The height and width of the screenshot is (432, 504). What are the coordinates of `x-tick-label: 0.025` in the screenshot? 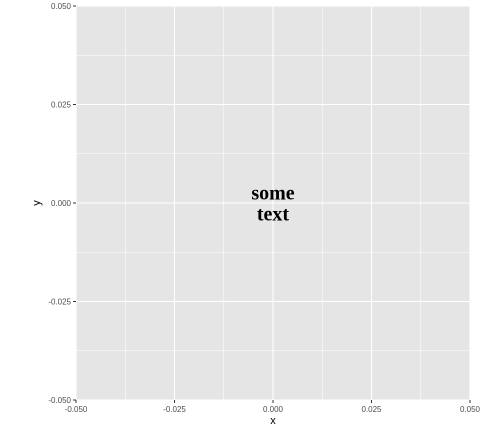 It's located at (371, 409).